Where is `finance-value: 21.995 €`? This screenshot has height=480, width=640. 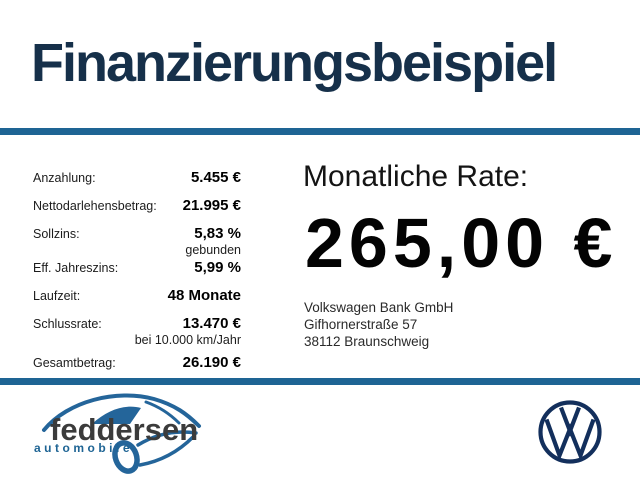 finance-value: 21.995 € is located at coordinates (211, 205).